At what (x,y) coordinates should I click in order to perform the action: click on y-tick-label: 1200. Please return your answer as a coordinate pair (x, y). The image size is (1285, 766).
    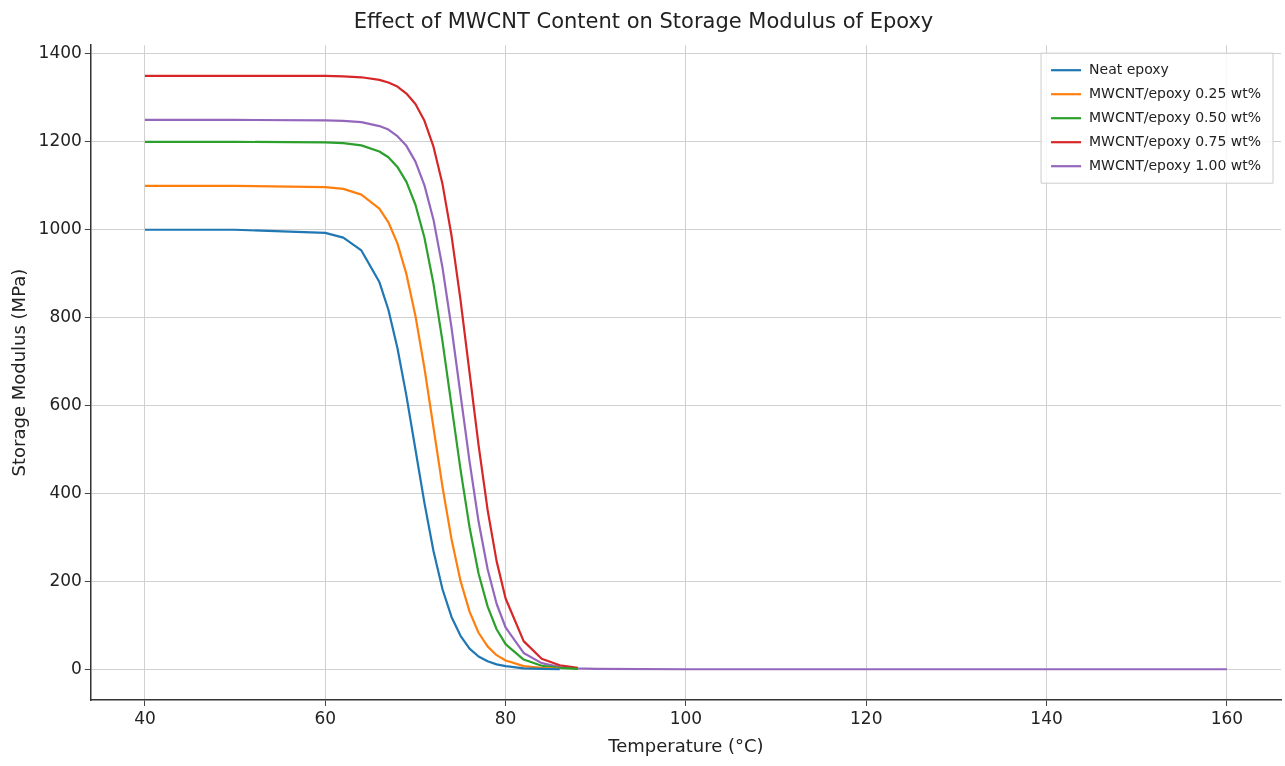
    Looking at the image, I should click on (60, 140).